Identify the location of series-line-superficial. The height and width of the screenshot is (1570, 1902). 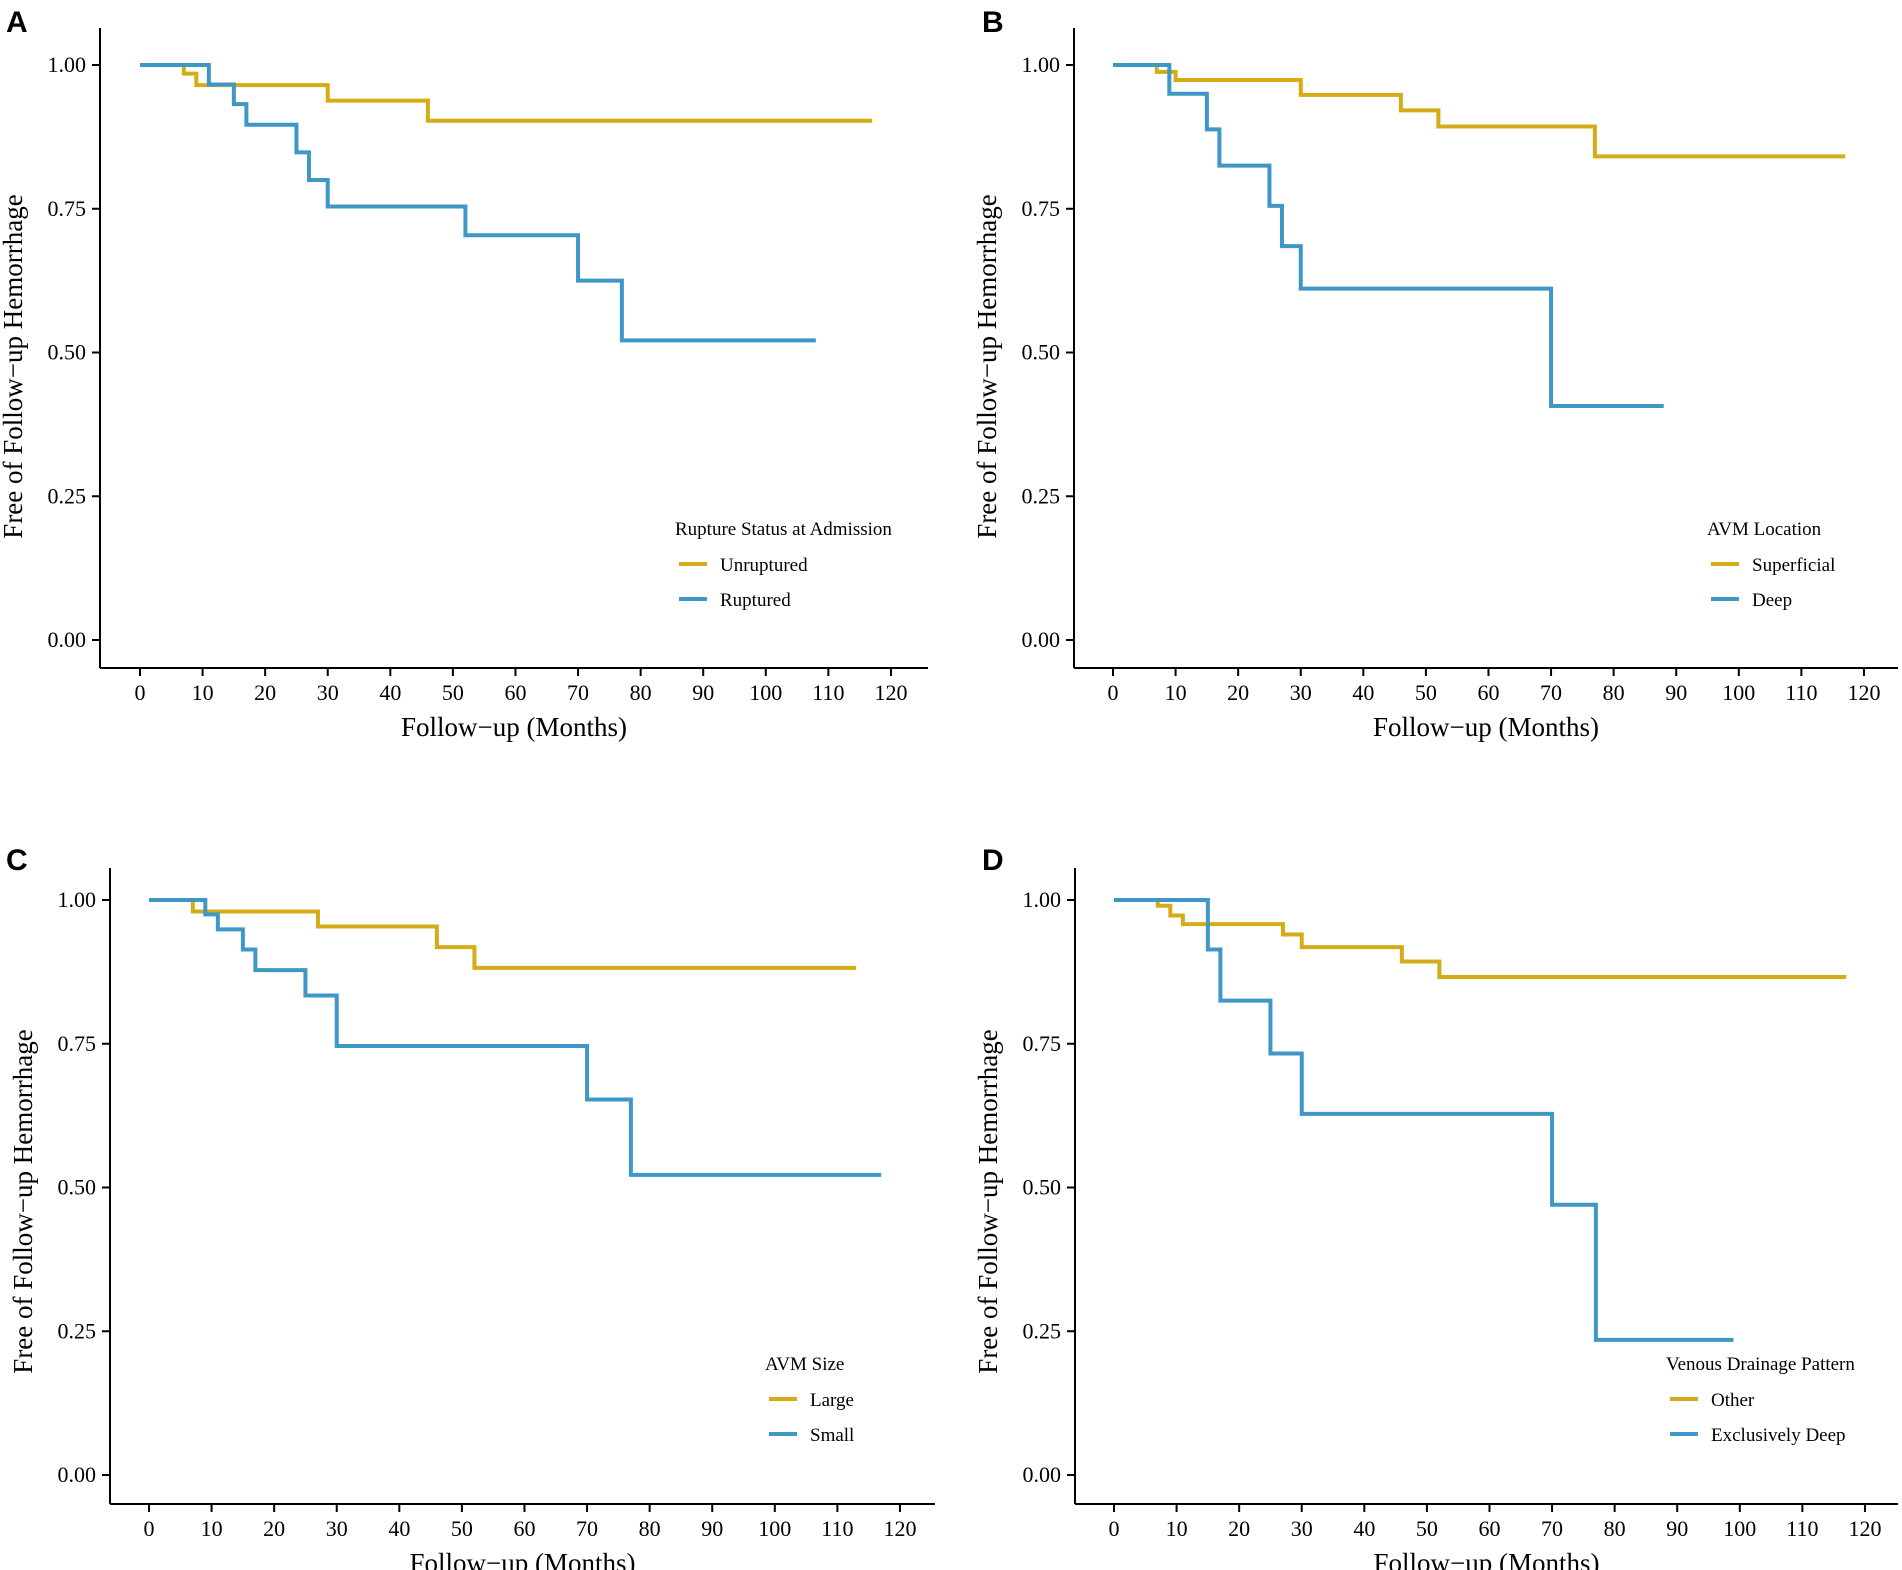
(1479, 111).